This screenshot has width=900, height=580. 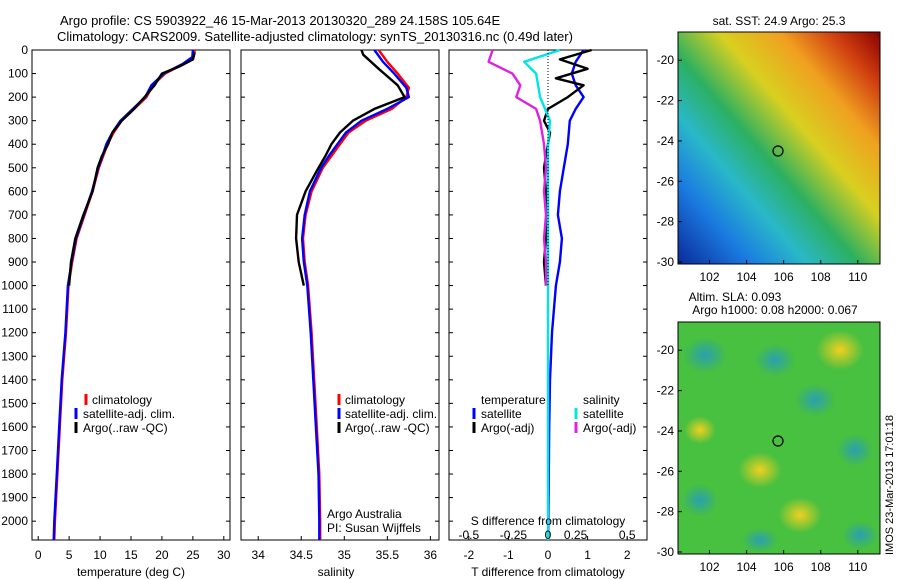 I want to click on depth-tick-label: 500, so click(x=18, y=168).